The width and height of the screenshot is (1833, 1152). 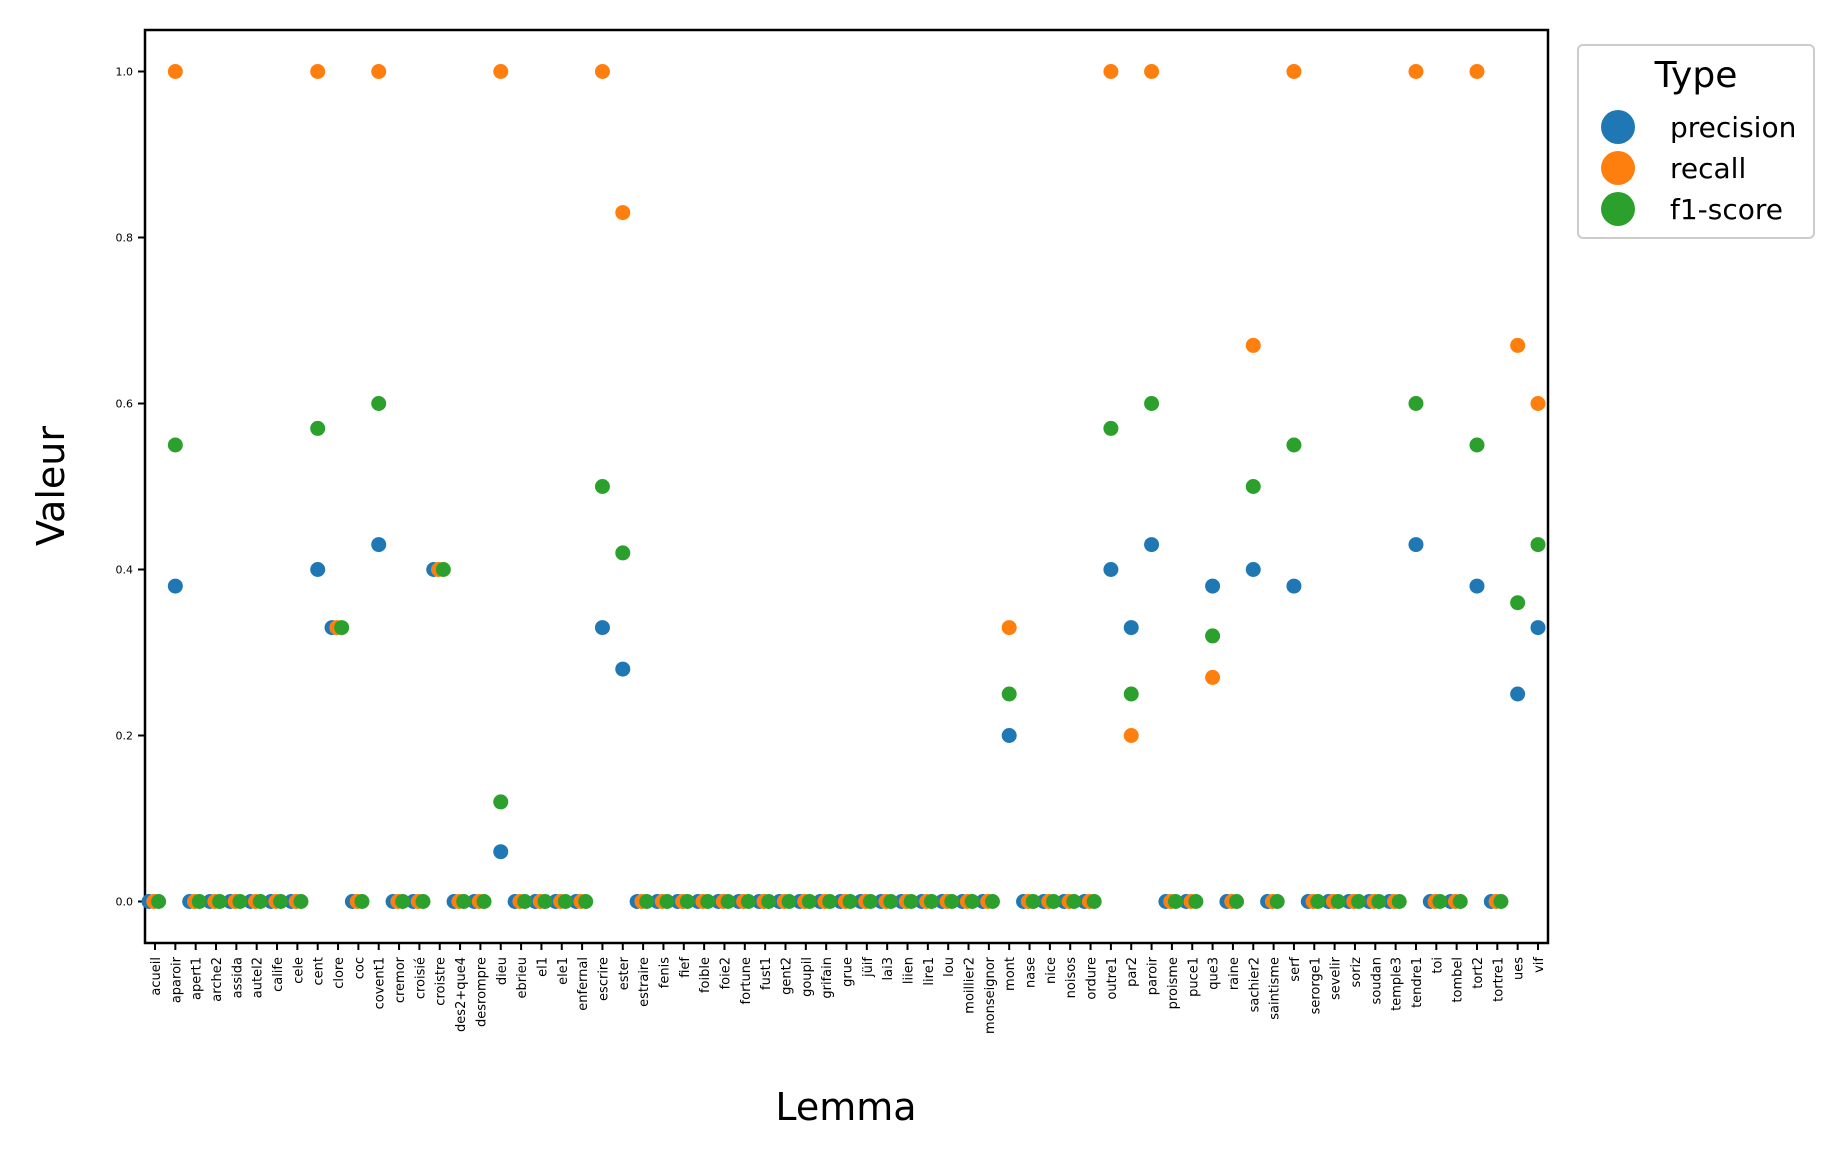 I want to click on x-tick-label: ues, so click(x=1519, y=968).